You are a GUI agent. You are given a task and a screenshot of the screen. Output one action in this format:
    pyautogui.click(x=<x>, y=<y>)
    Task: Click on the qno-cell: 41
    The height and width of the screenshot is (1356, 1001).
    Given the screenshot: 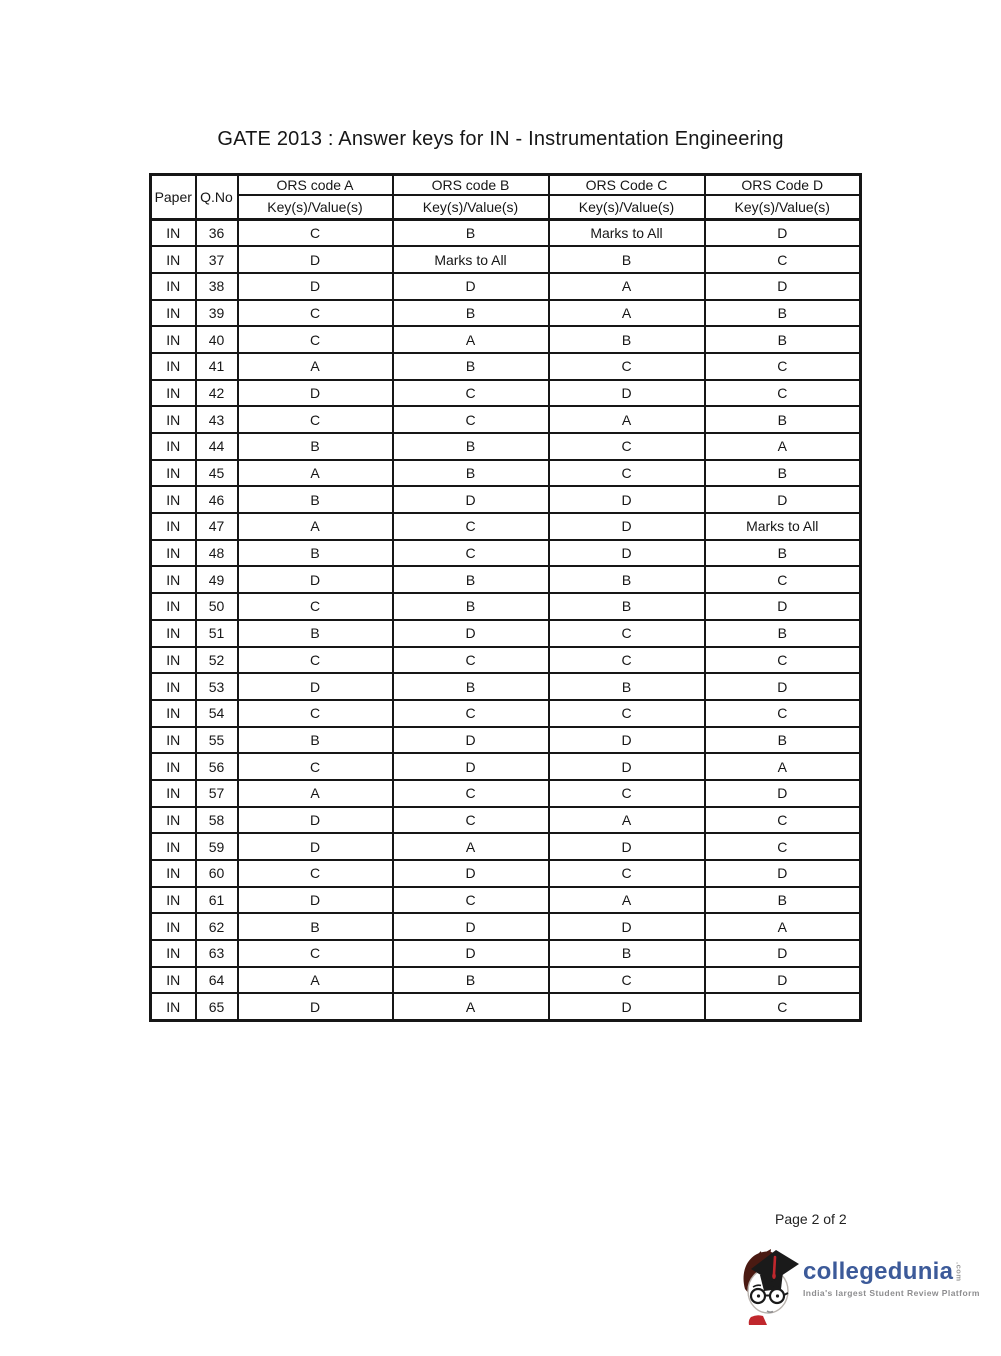 What is the action you would take?
    pyautogui.click(x=216, y=366)
    